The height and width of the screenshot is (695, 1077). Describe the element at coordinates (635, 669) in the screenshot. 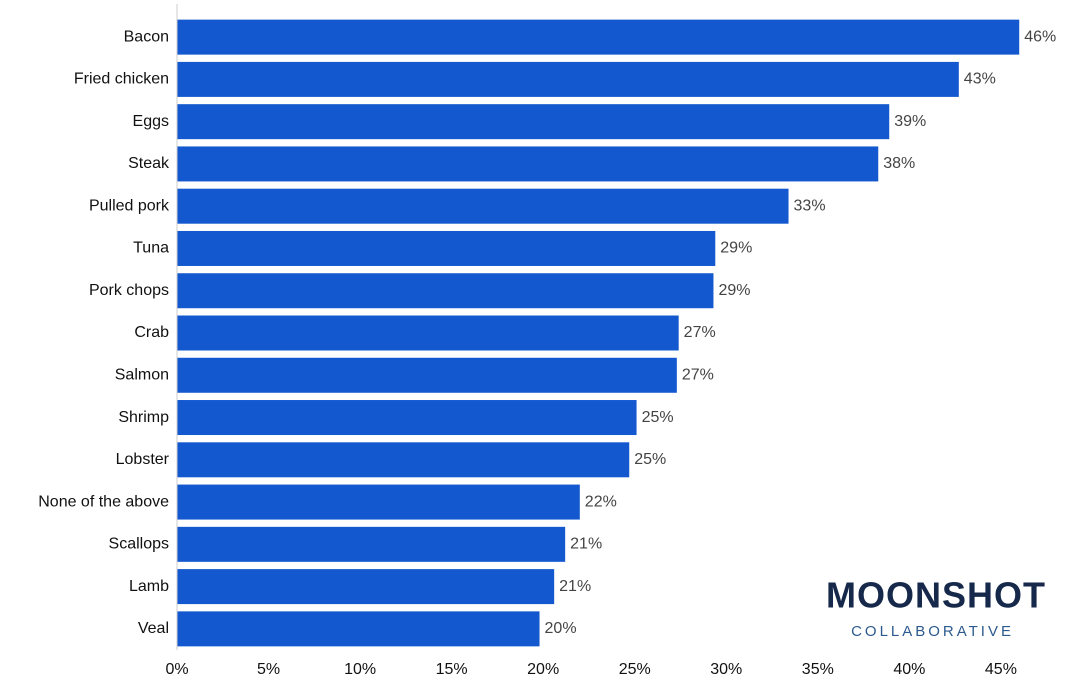

I see `x-tick-label: 25%` at that location.